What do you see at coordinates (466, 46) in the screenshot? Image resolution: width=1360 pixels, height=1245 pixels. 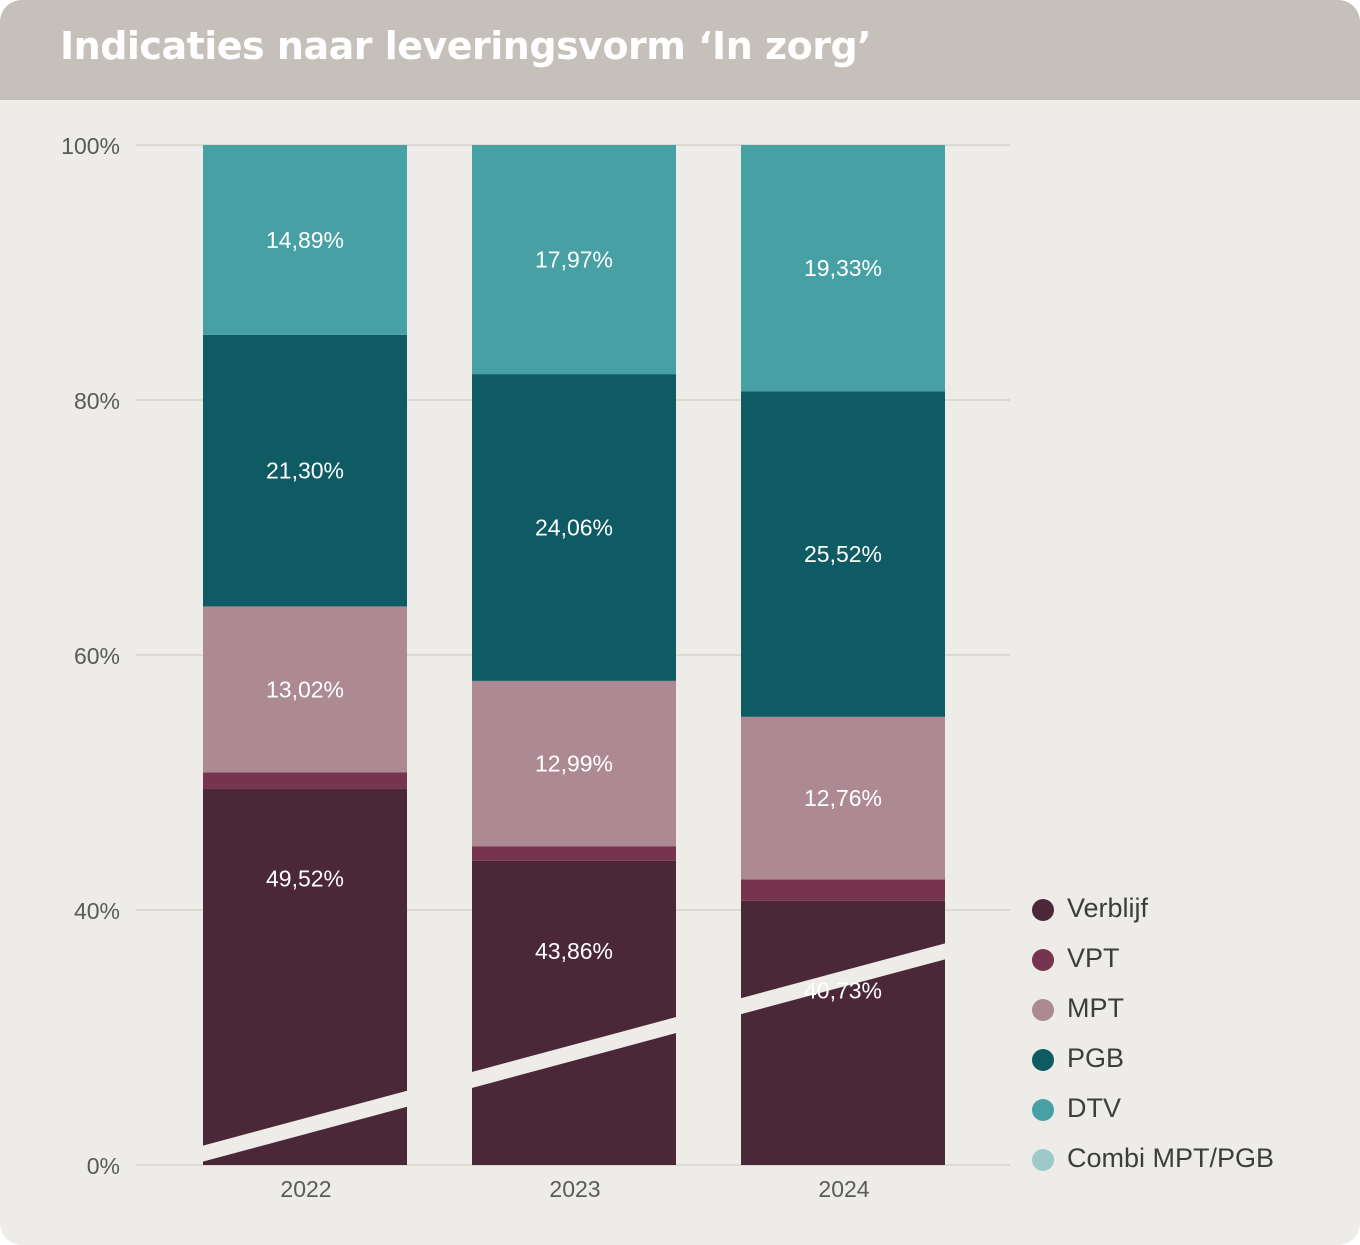 I see `chart-title: Indicaties naar leveringsvorm ‘In zorg’` at bounding box center [466, 46].